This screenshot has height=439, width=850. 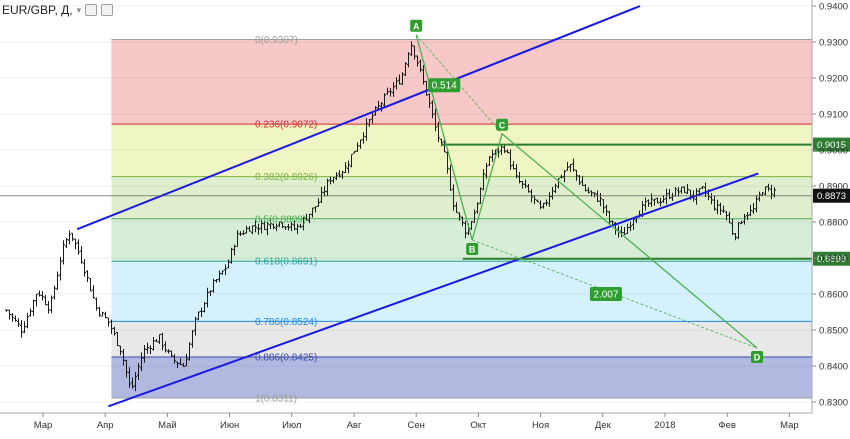 What do you see at coordinates (833, 115) in the screenshot?
I see `y-tick-label: 0.9100` at bounding box center [833, 115].